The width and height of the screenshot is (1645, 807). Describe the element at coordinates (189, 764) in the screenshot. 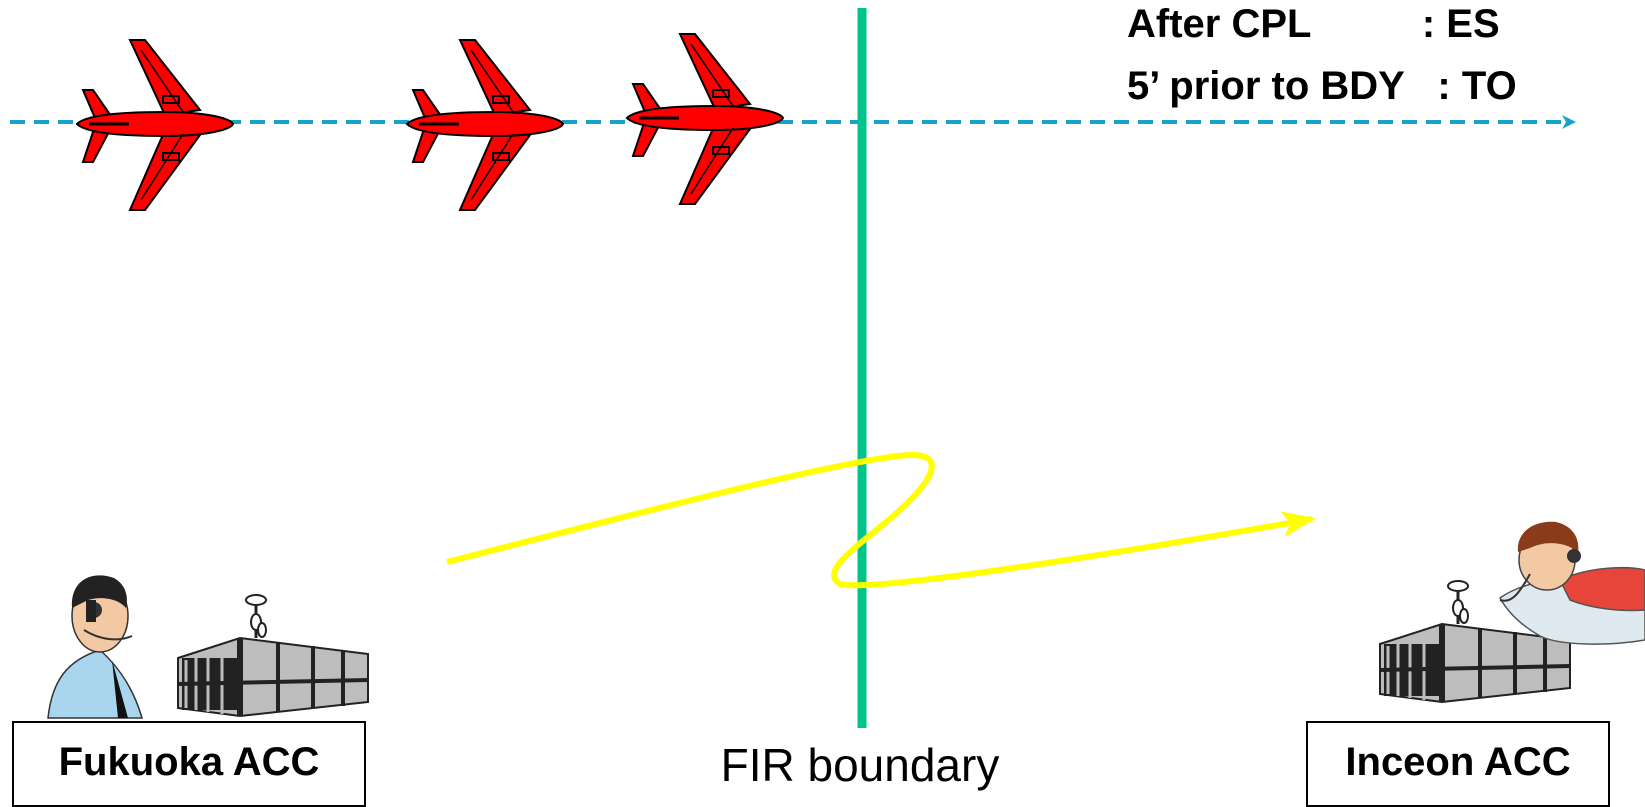

I see `fukuoka-acc-label: Fukuoka ACC` at that location.